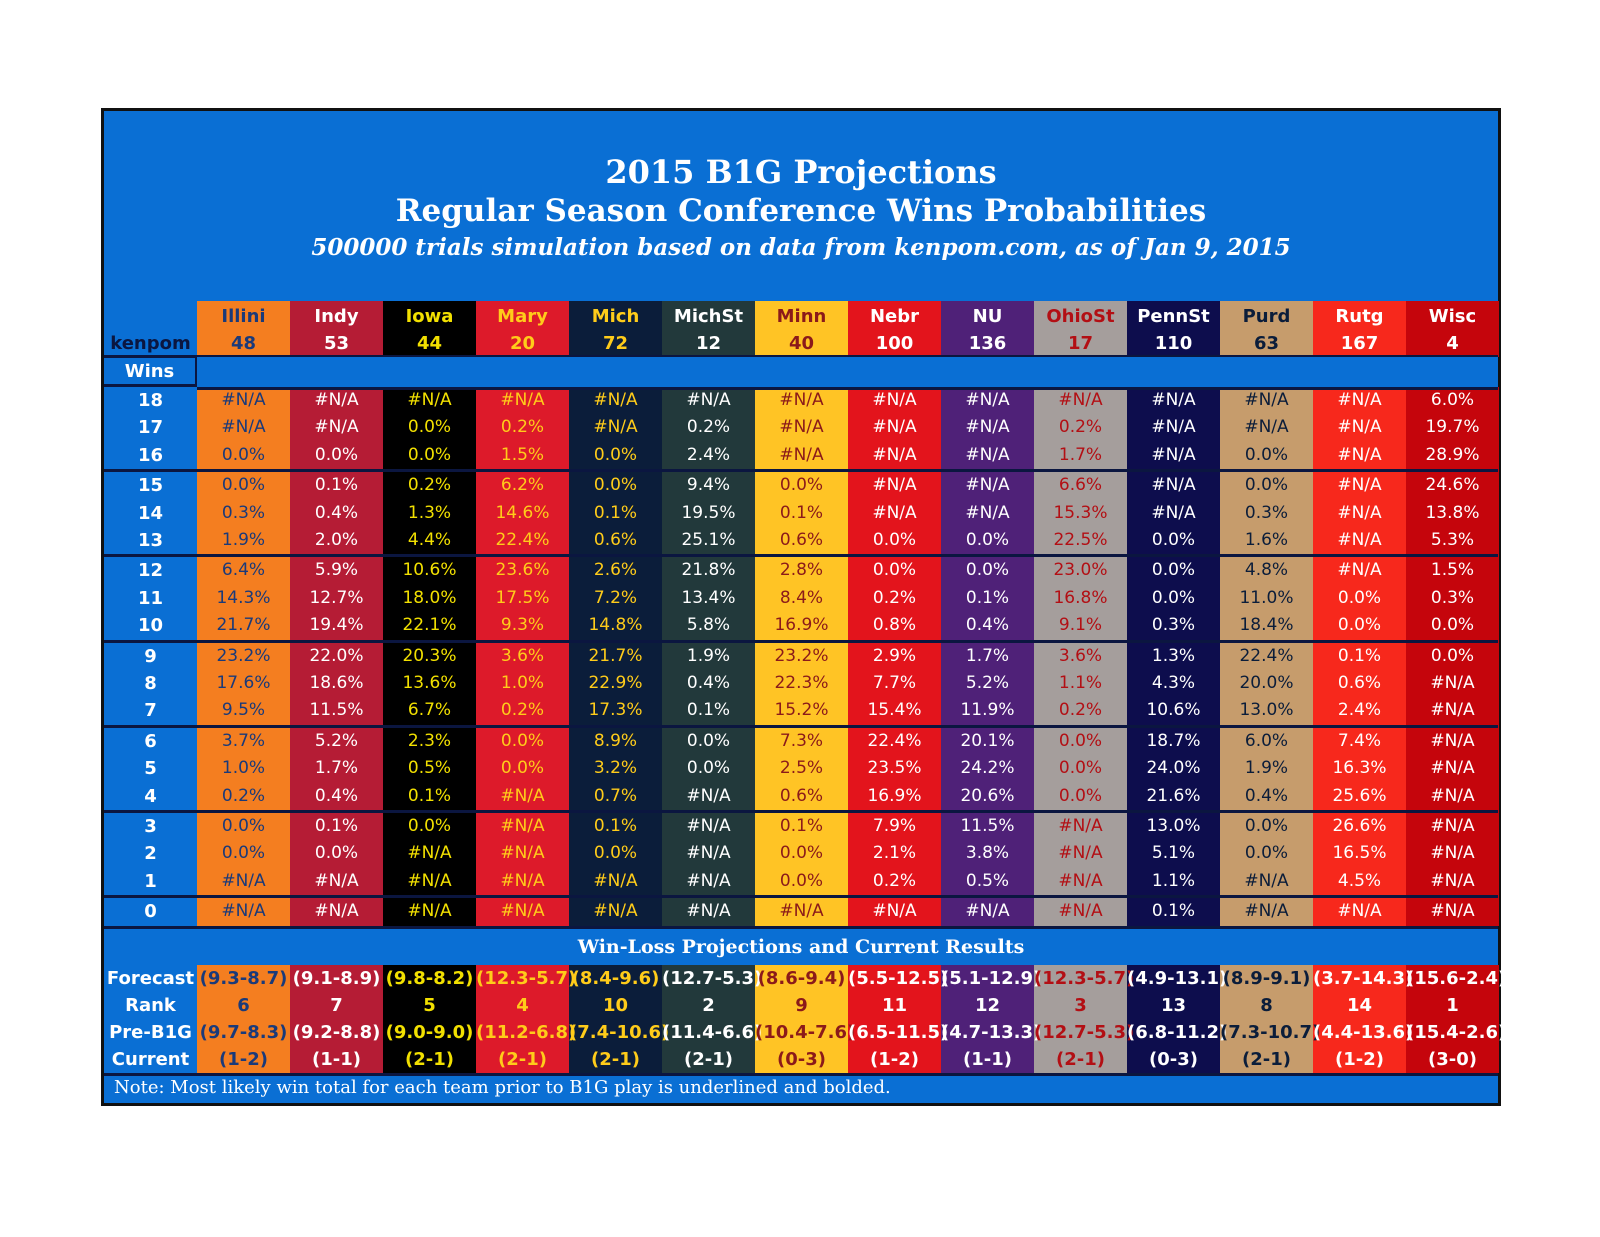 The height and width of the screenshot is (1237, 1600). I want to click on probability-cell: 0.4%, so click(336, 795).